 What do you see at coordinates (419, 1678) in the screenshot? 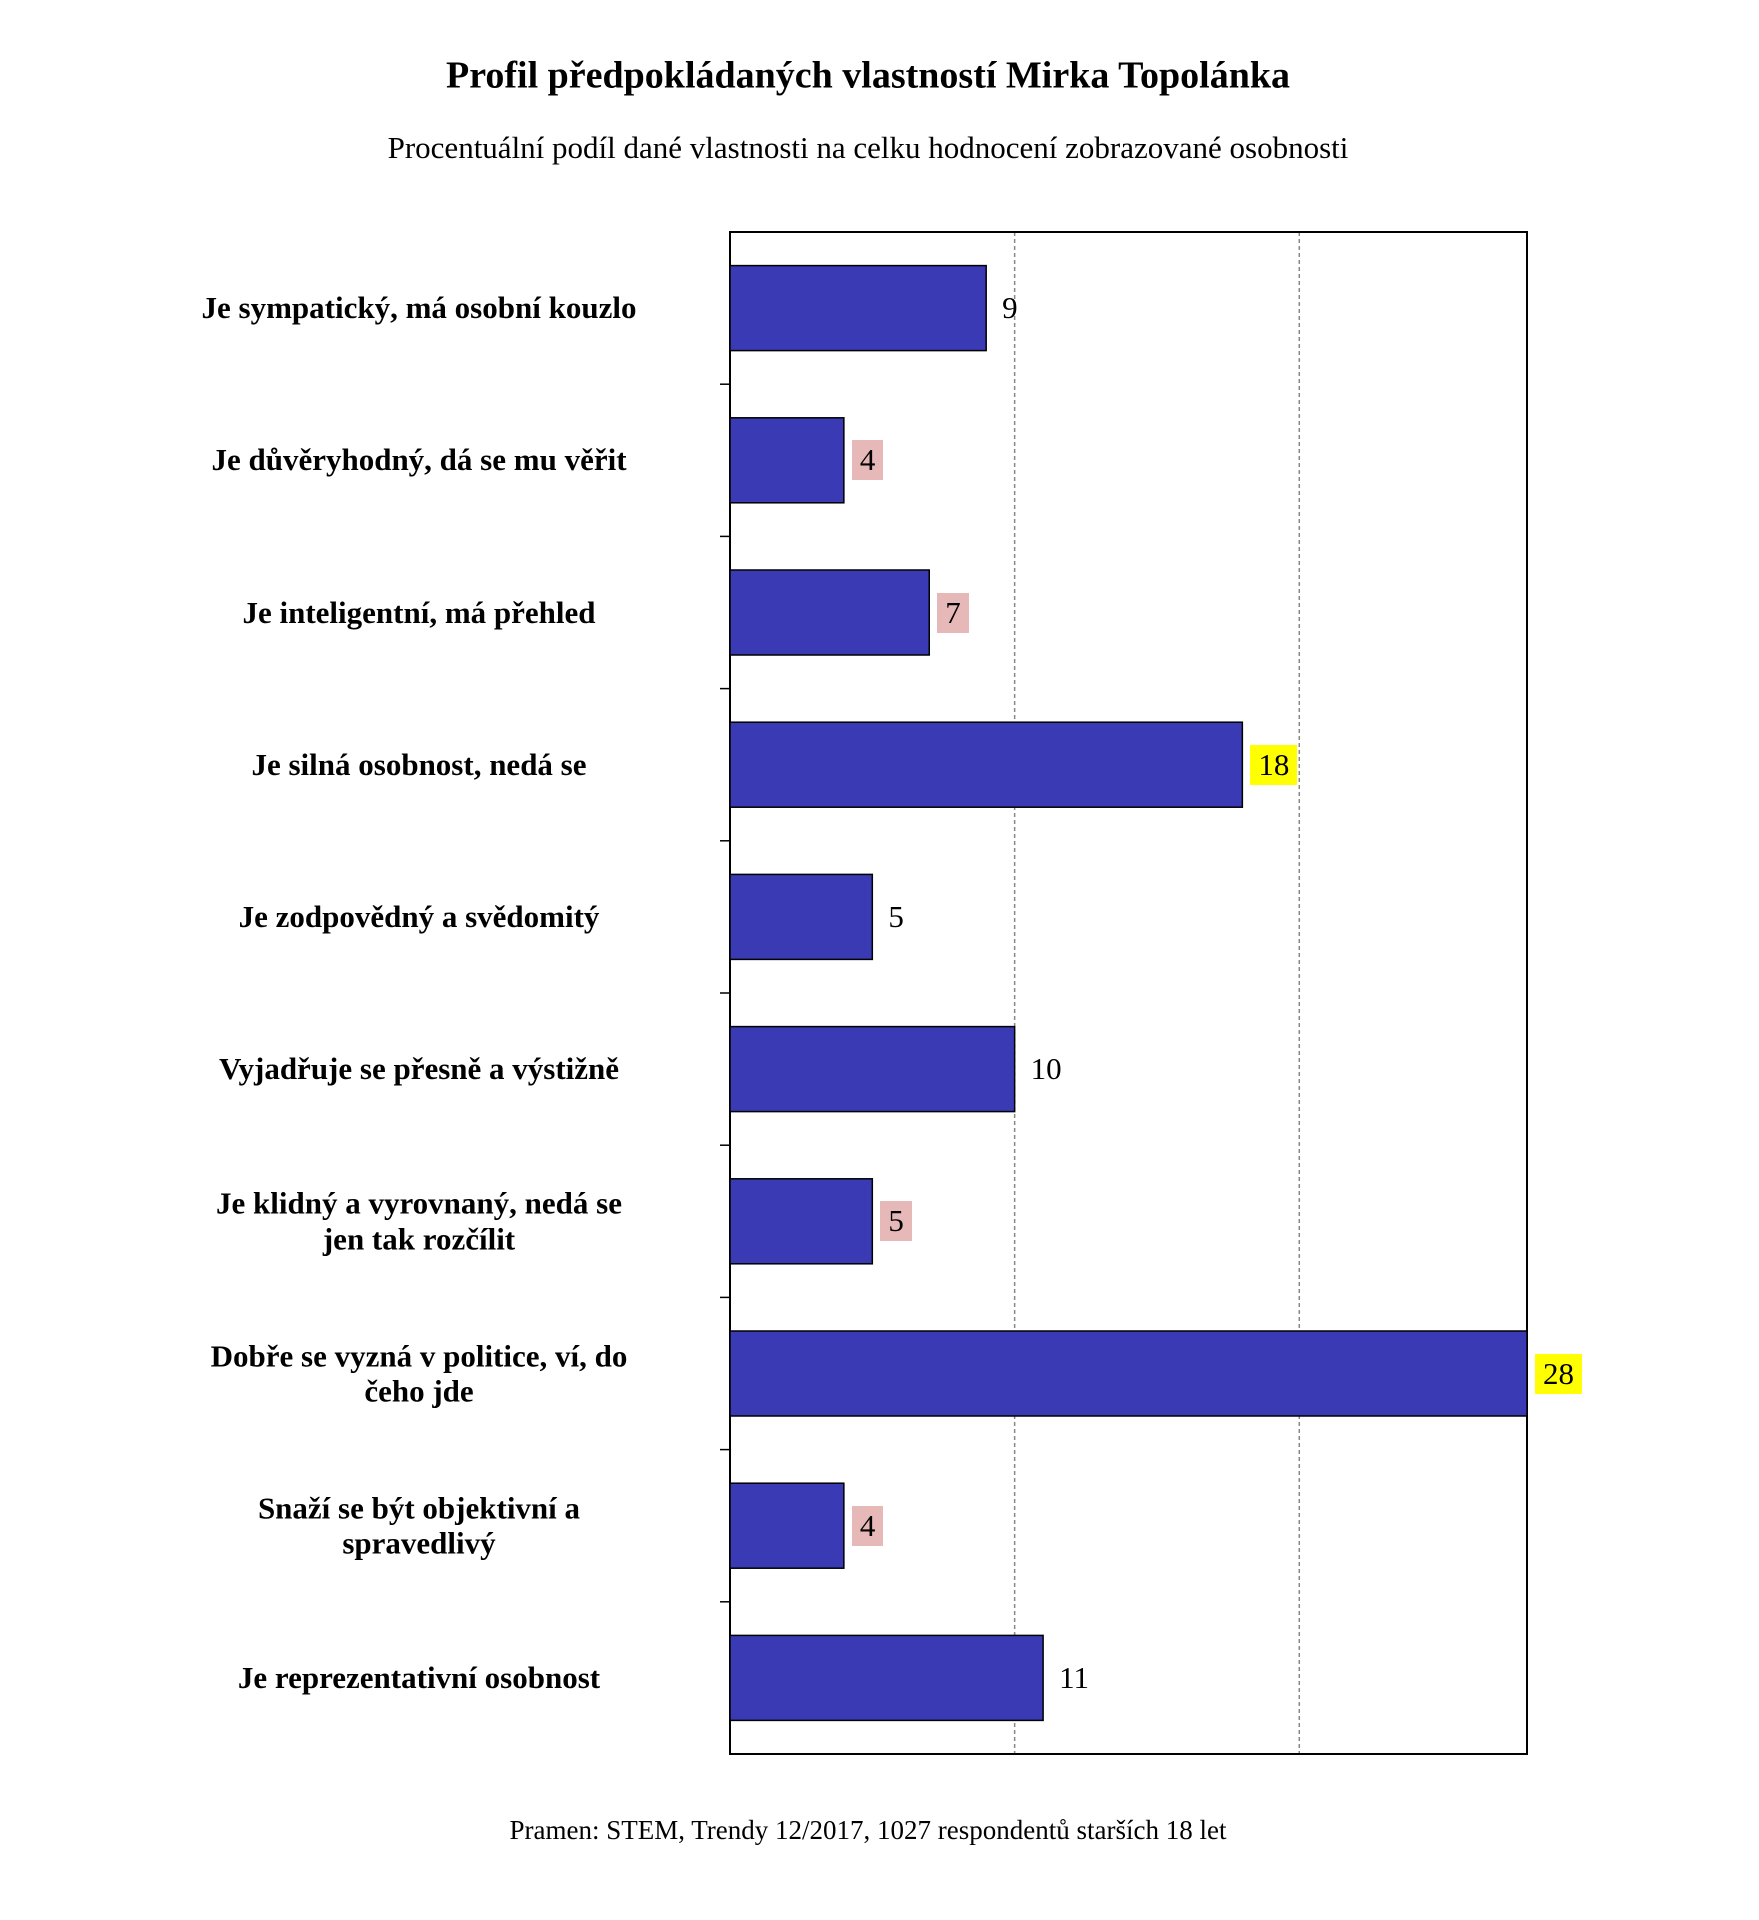
I see `category-label: Je reprezentativní osobnost` at bounding box center [419, 1678].